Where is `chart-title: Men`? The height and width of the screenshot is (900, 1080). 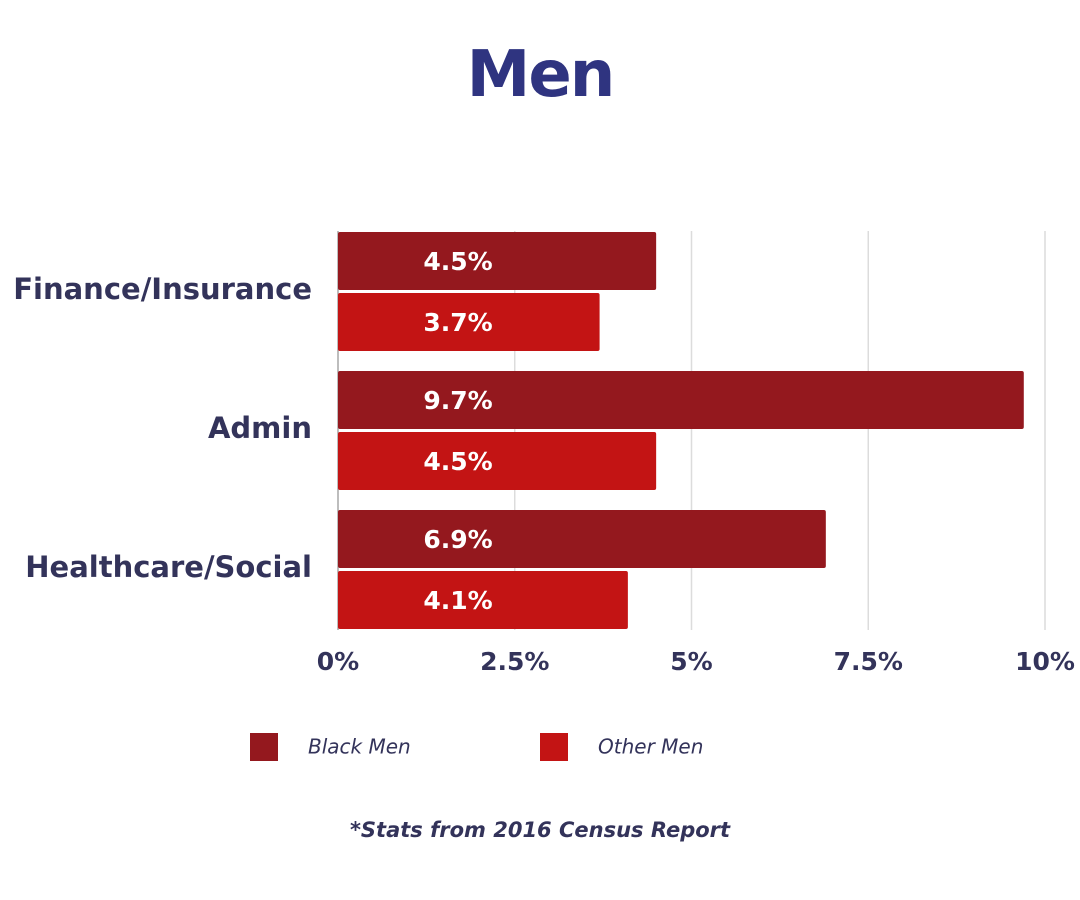 chart-title: Men is located at coordinates (541, 75).